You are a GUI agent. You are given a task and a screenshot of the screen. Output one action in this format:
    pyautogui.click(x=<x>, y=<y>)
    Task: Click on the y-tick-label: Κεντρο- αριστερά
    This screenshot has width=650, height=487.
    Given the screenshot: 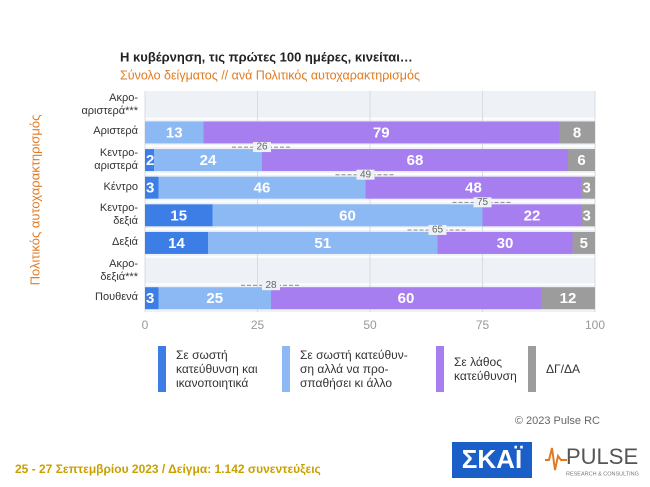 What is the action you would take?
    pyautogui.click(x=116, y=160)
    